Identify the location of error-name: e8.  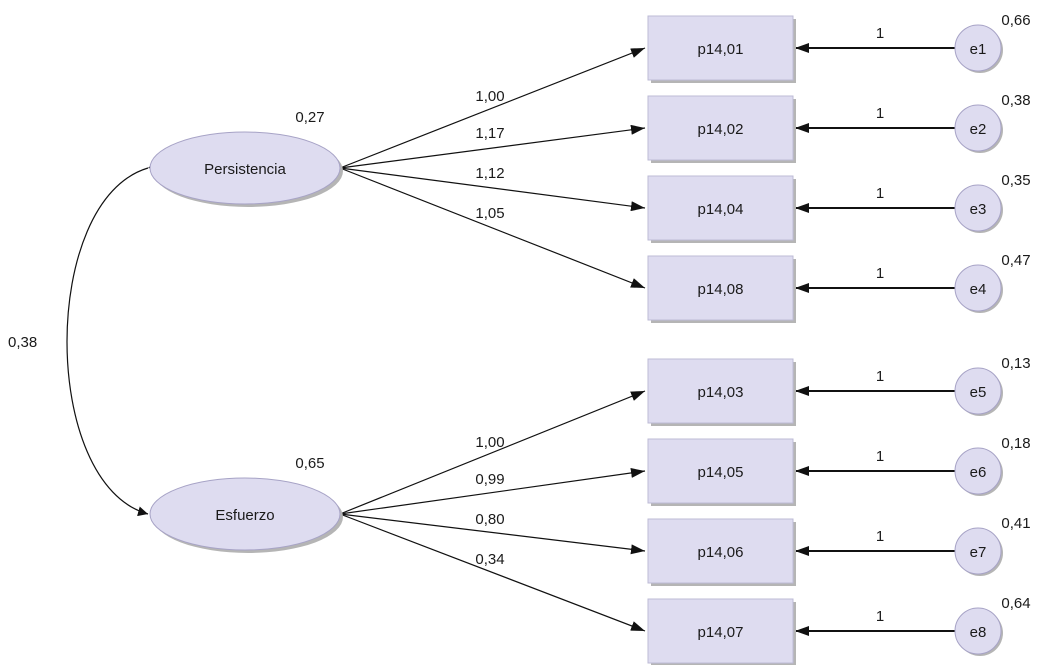
(978, 632).